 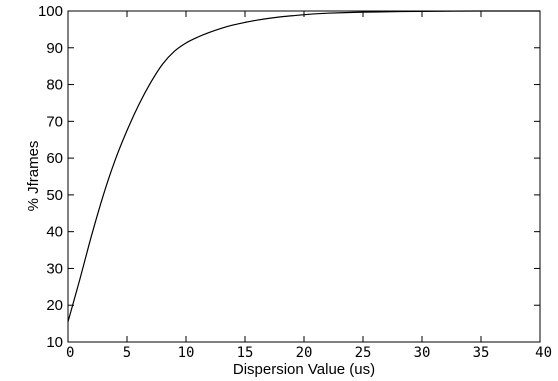 I want to click on x-tick-label: 35, so click(x=481, y=353).